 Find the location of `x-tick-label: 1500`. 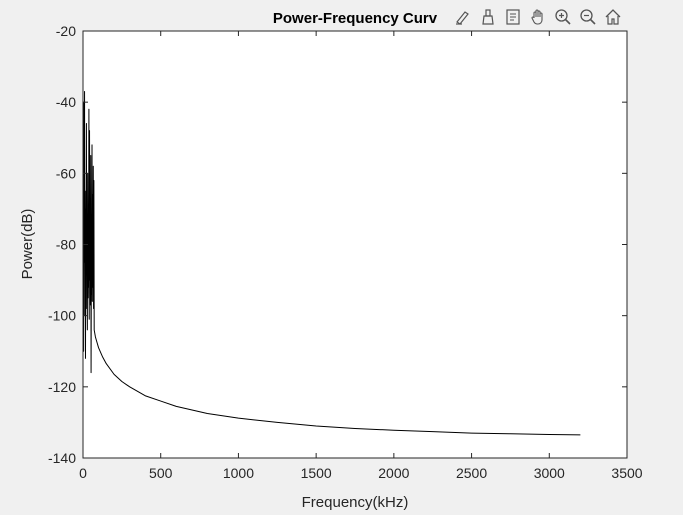

x-tick-label: 1500 is located at coordinates (316, 473).